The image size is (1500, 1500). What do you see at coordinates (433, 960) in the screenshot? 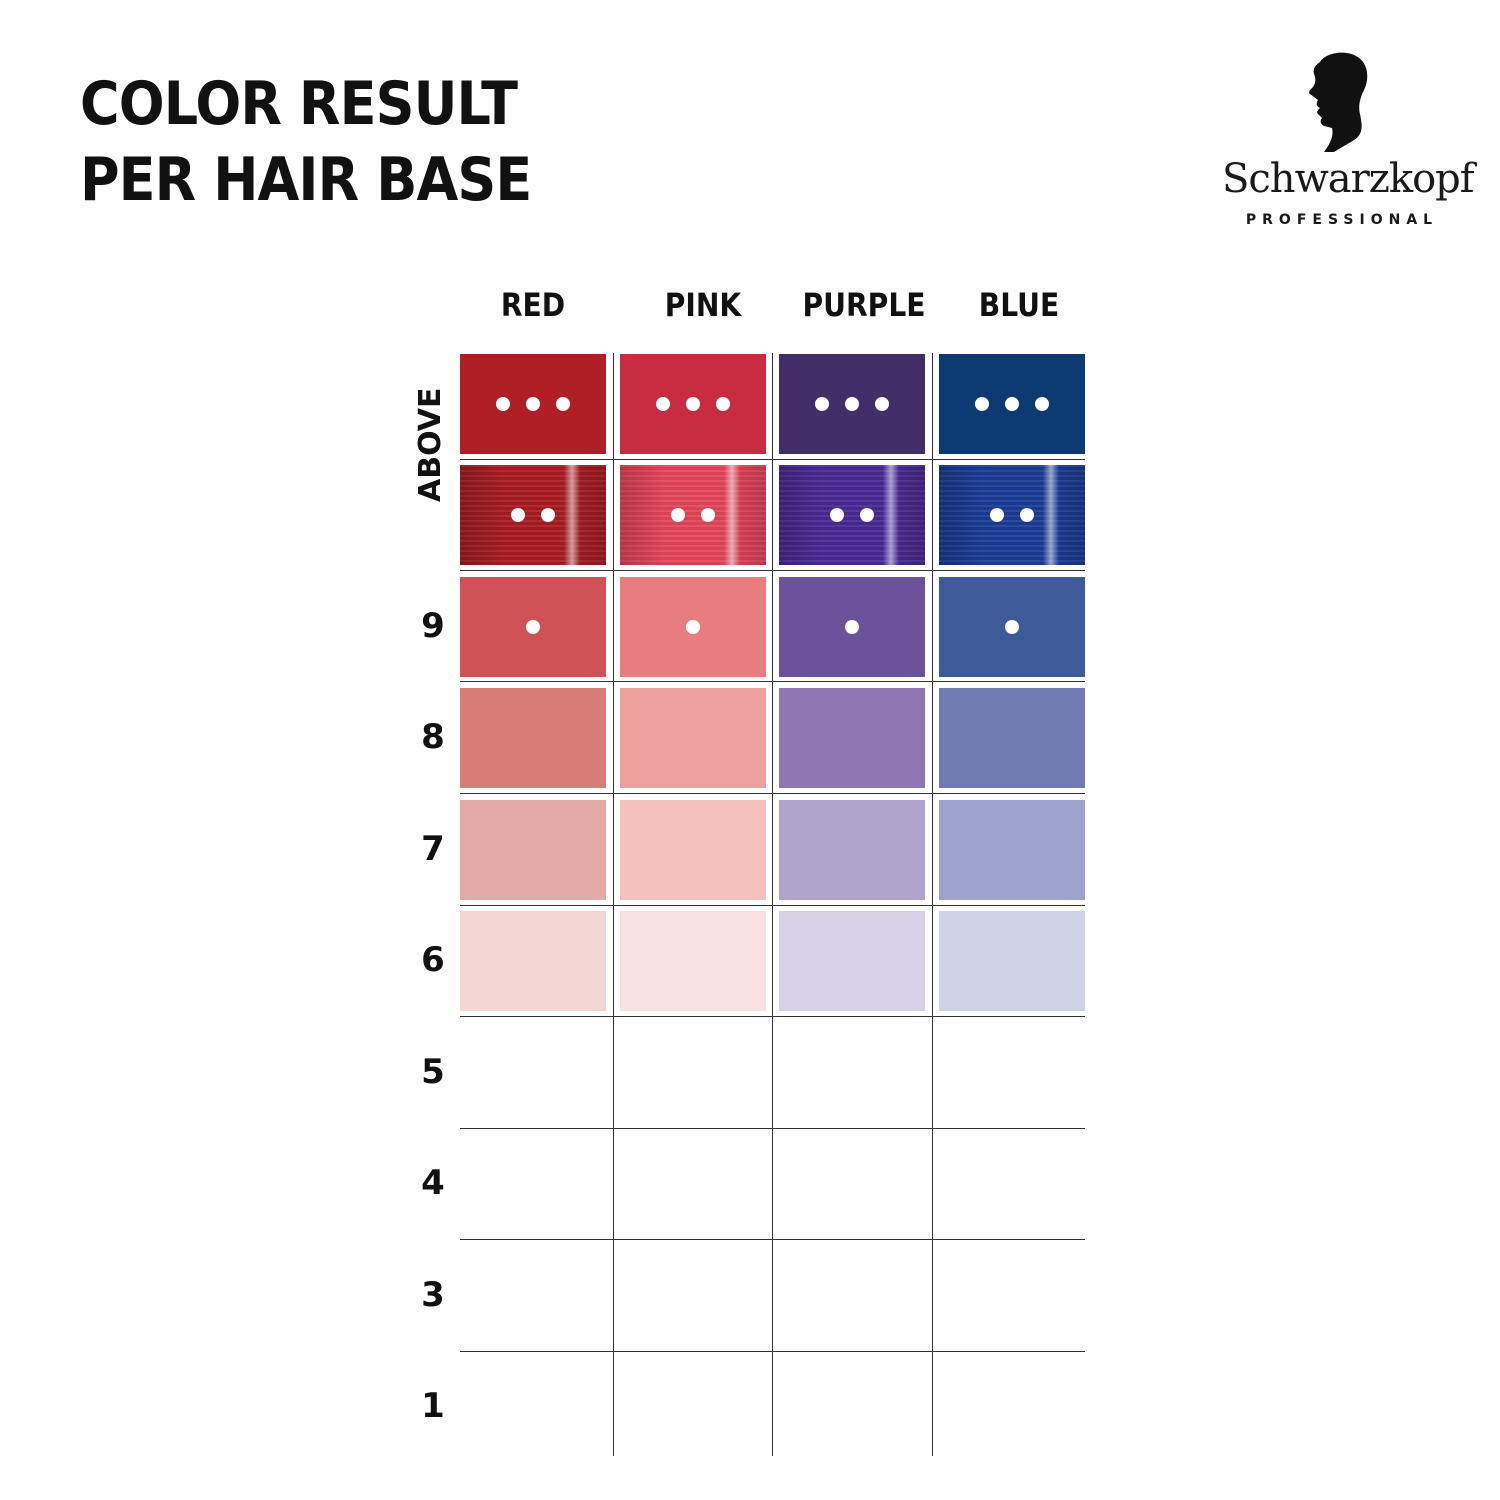
I see `row-label-6: 6` at bounding box center [433, 960].